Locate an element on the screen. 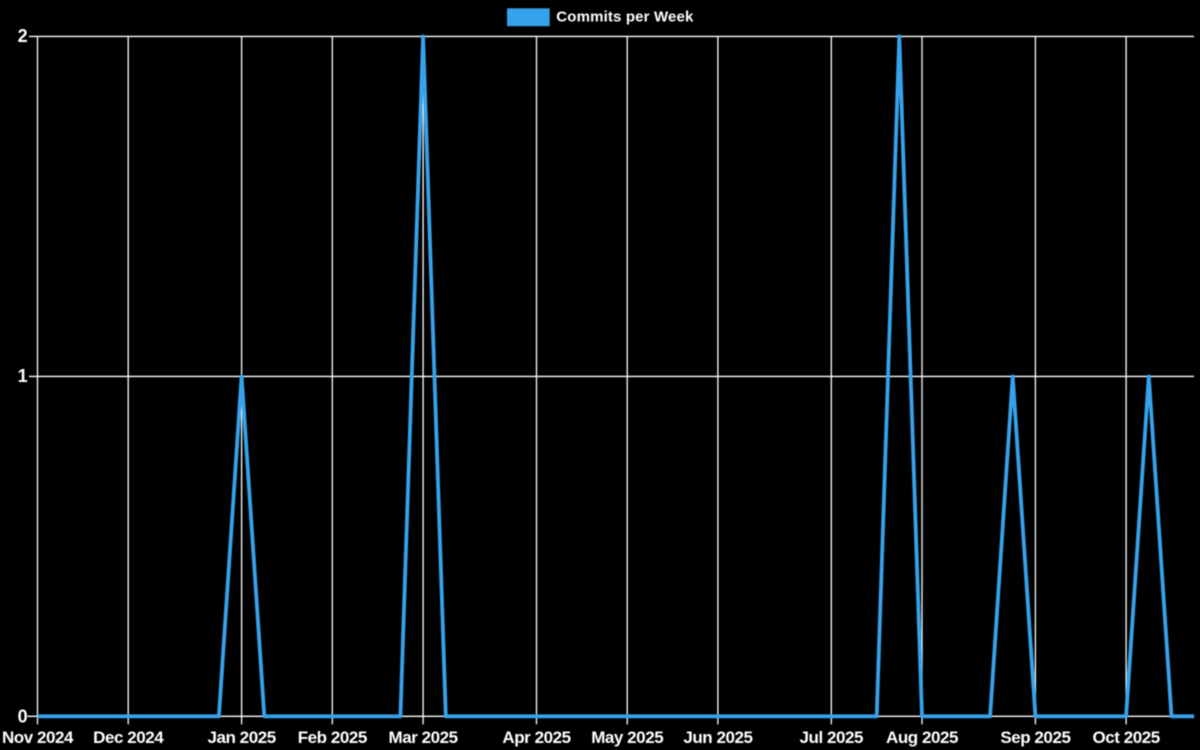  svg-text: Sep 2025 is located at coordinates (1035, 737).